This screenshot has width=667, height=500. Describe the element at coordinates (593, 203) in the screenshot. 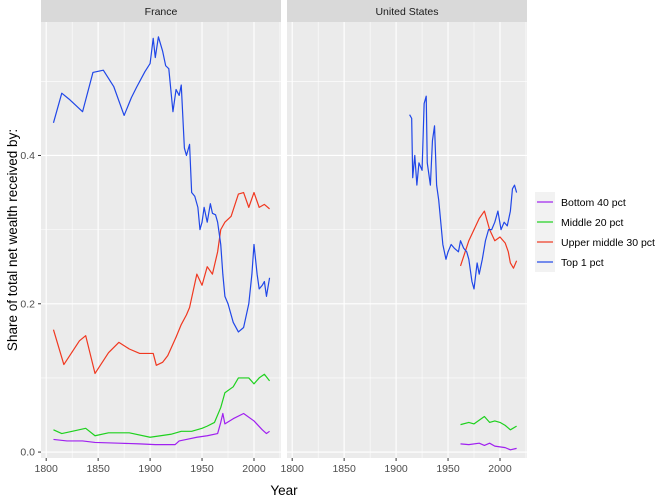

I see `legend-label-bottom-40-pct: Bottom 40 pct` at that location.